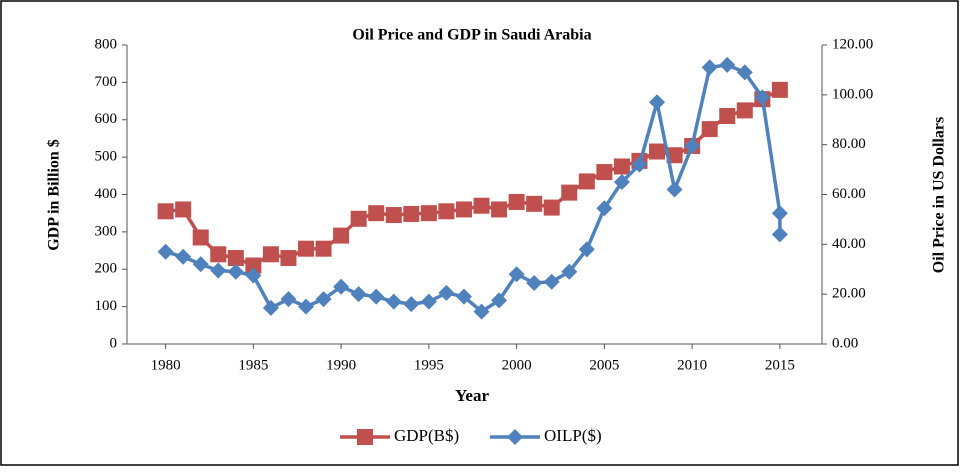  I want to click on x-tick-label: 1990, so click(341, 365).